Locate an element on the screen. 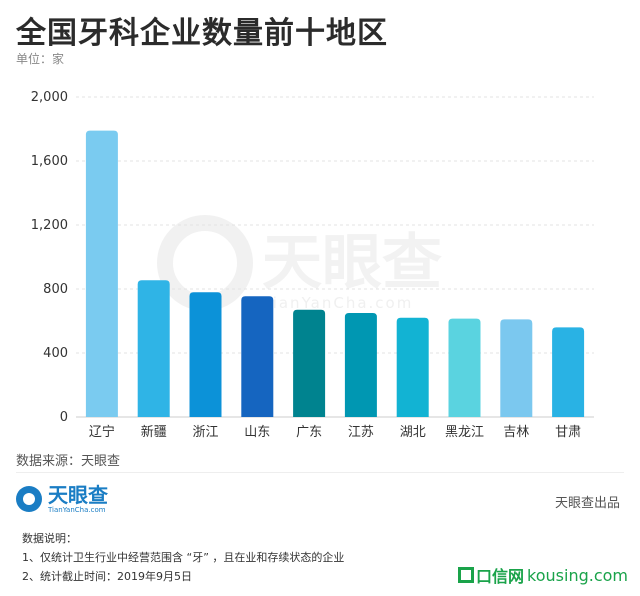 This screenshot has height=596, width=640. site-watermark-en: kousing.com is located at coordinates (577, 575).